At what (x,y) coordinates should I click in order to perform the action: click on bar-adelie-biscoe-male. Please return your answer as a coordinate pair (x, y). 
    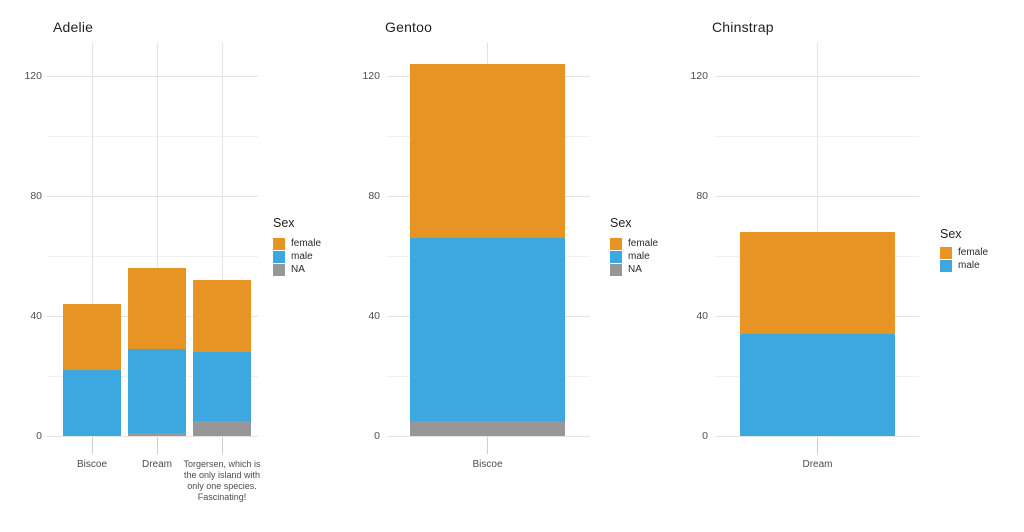
    Looking at the image, I should click on (92, 403).